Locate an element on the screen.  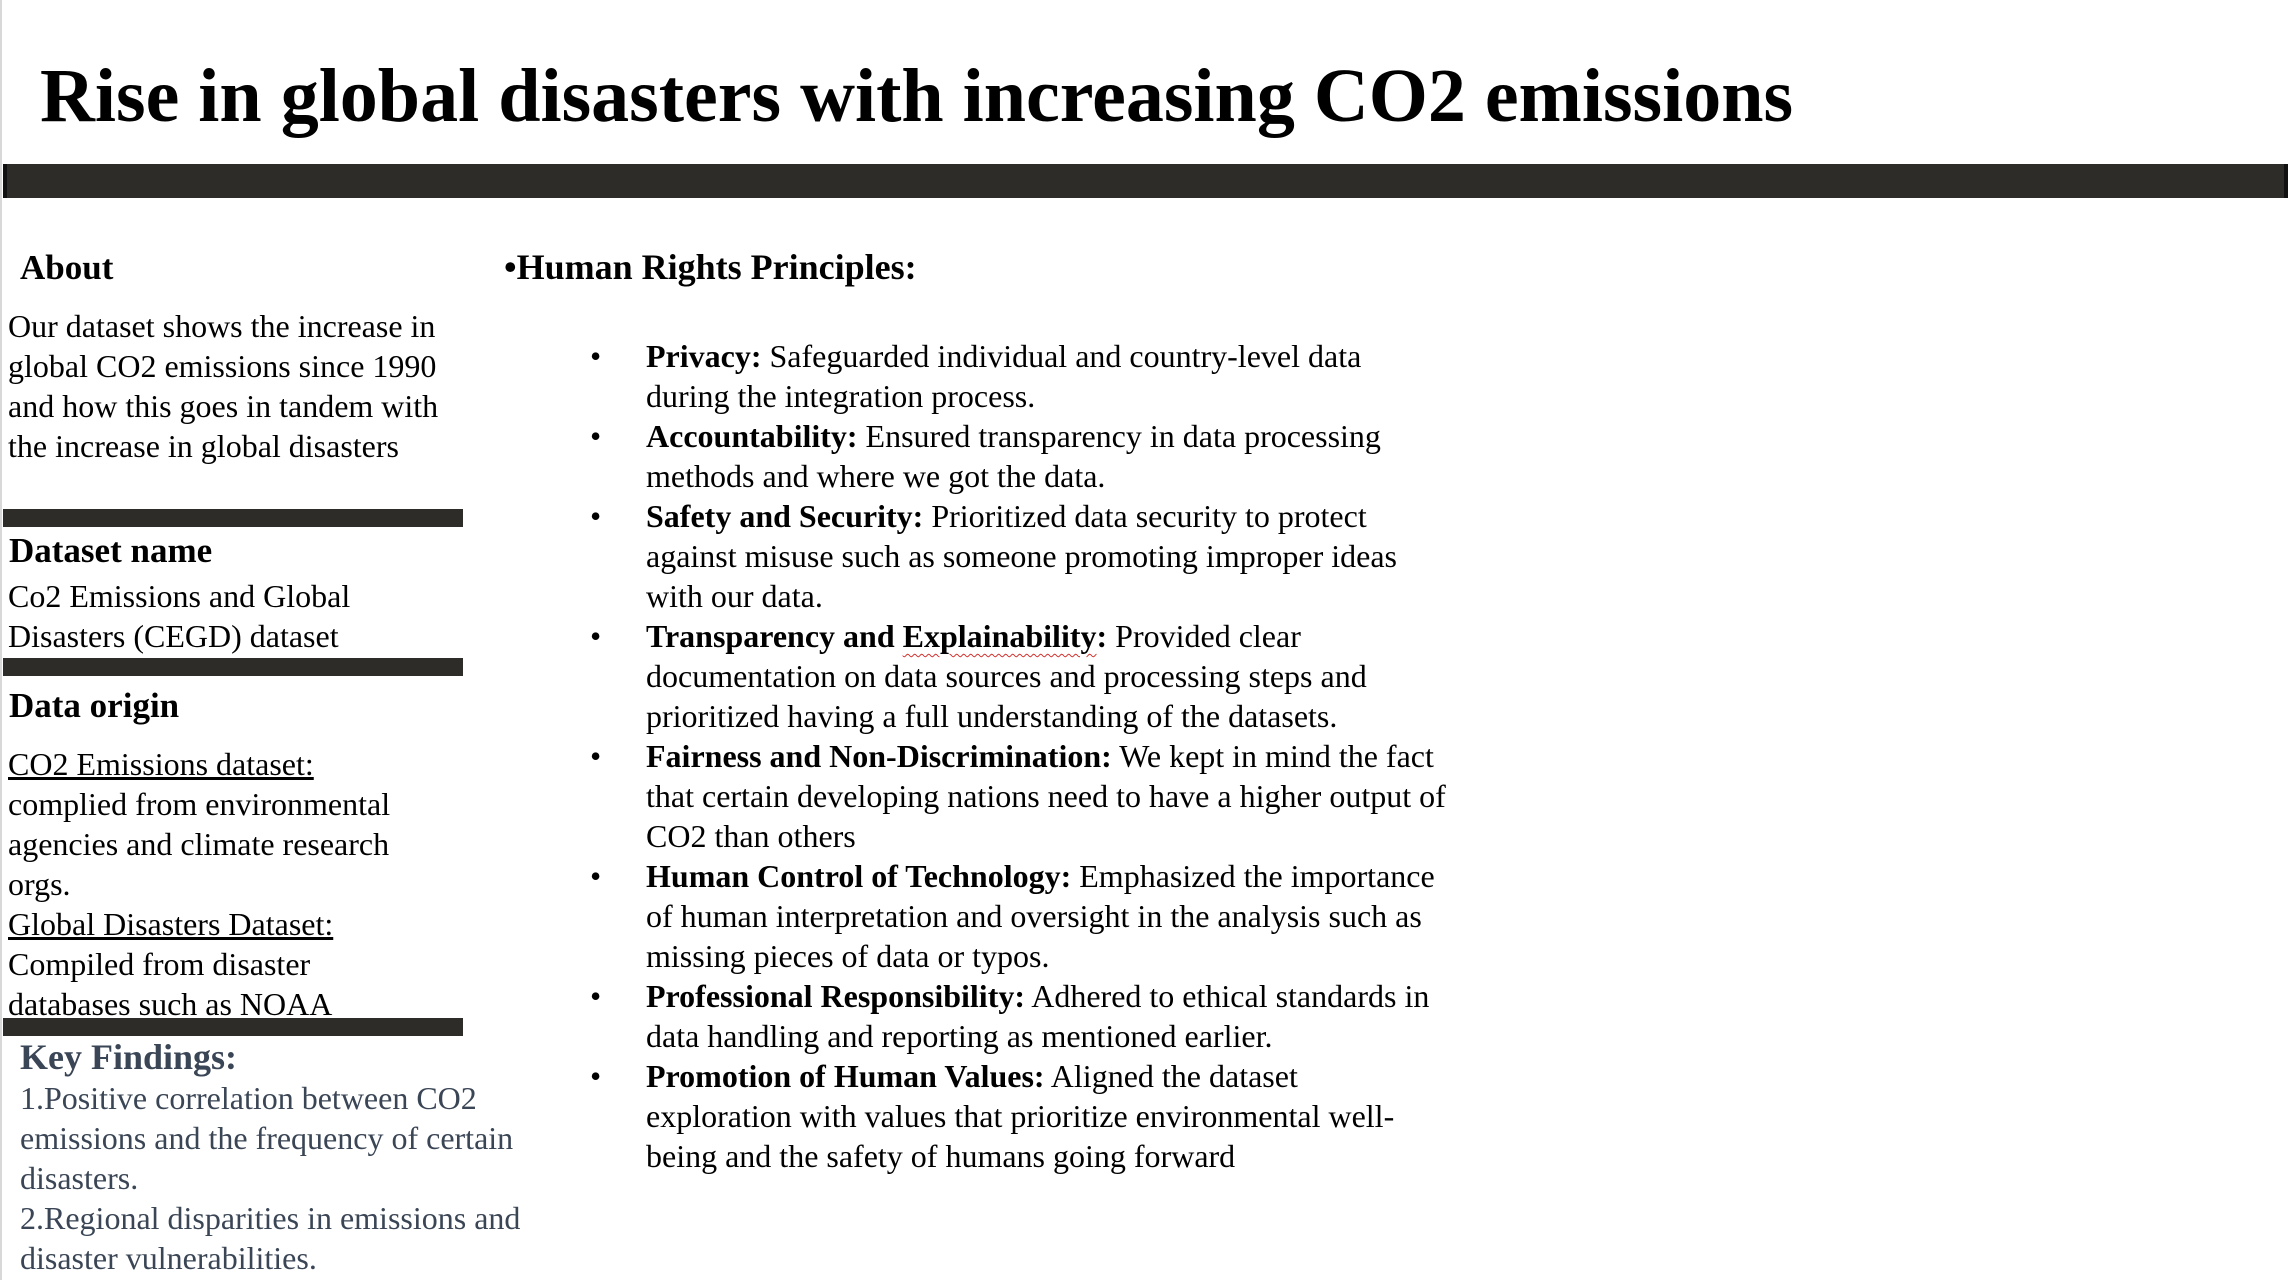
principle-term: Promotion of Human Values: is located at coordinates (845, 1076).